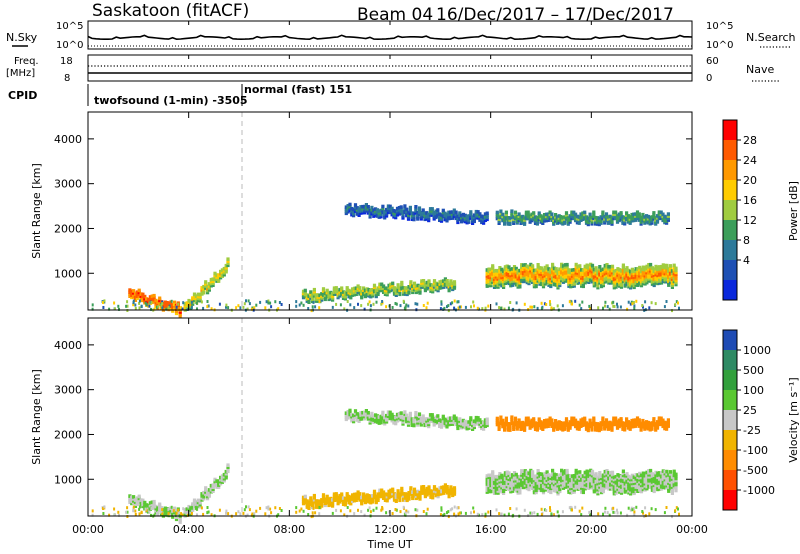 This screenshot has height=554, width=800. I want to click on y-tick-label: 1000, so click(68, 273).